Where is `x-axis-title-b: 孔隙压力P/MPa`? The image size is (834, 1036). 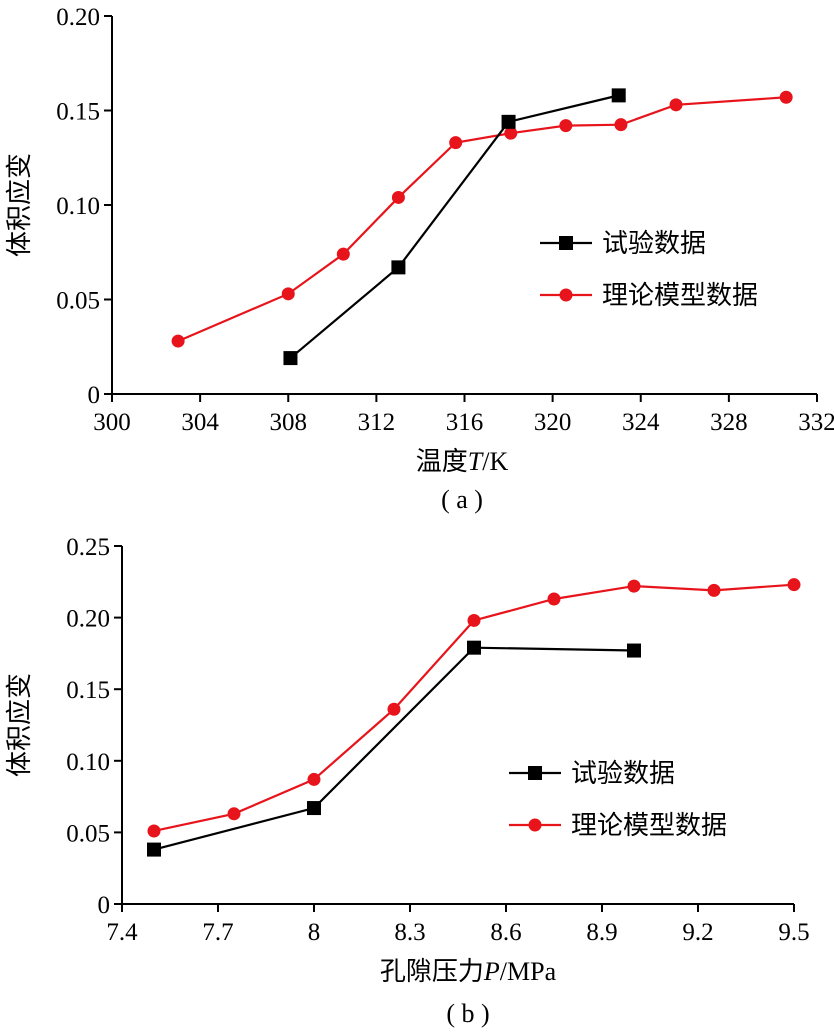 x-axis-title-b: 孔隙压力P/MPa is located at coordinates (468, 971).